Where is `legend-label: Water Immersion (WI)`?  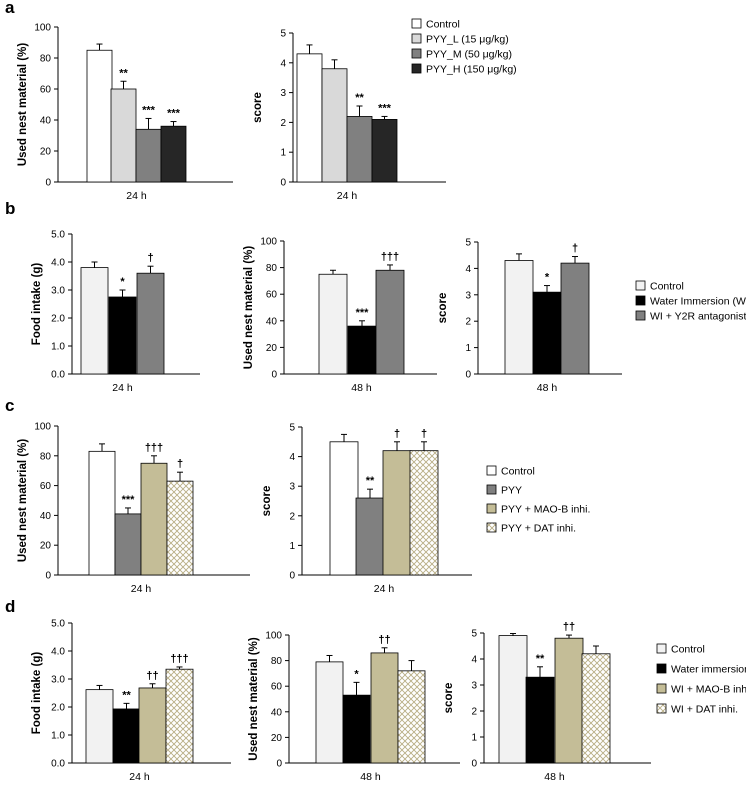
legend-label: Water Immersion (WI) is located at coordinates (698, 302).